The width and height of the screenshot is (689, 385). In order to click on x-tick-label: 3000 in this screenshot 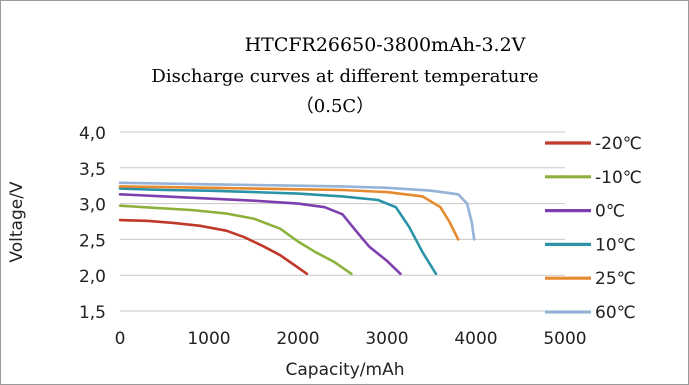, I will do `click(386, 339)`.